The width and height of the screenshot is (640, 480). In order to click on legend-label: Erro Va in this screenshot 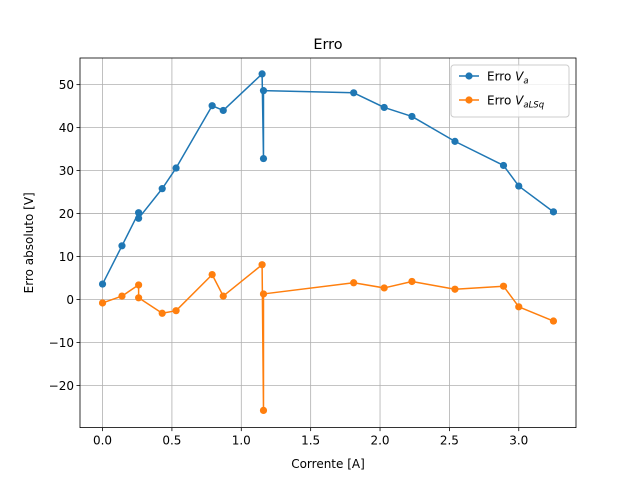, I will do `click(508, 77)`.